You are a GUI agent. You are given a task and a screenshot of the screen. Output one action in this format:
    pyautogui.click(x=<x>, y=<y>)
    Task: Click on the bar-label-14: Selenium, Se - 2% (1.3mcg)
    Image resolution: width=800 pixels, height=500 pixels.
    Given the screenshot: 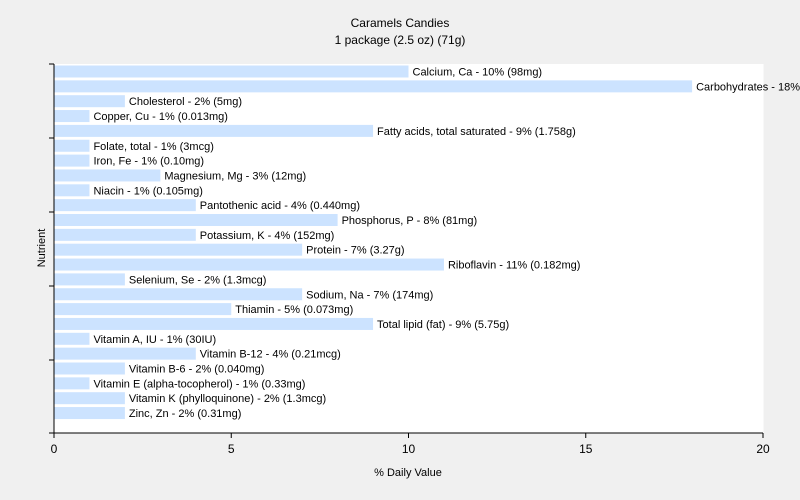 What is the action you would take?
    pyautogui.click(x=198, y=280)
    